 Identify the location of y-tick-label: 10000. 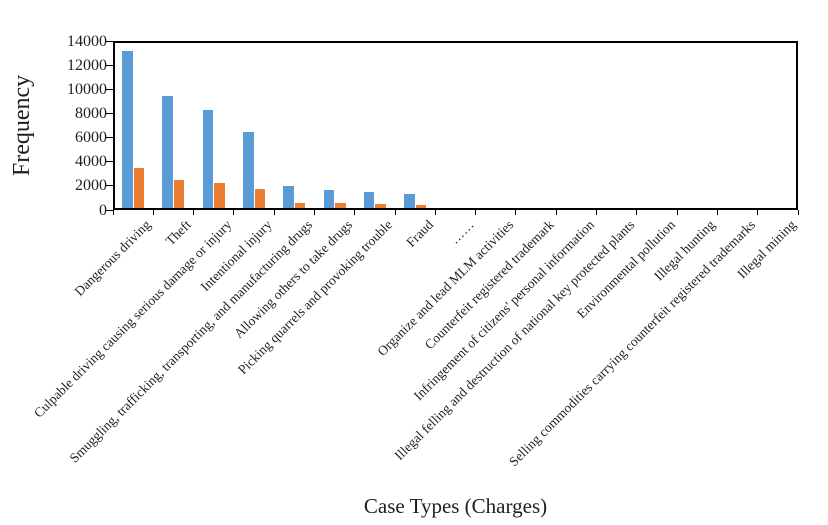
(87, 89).